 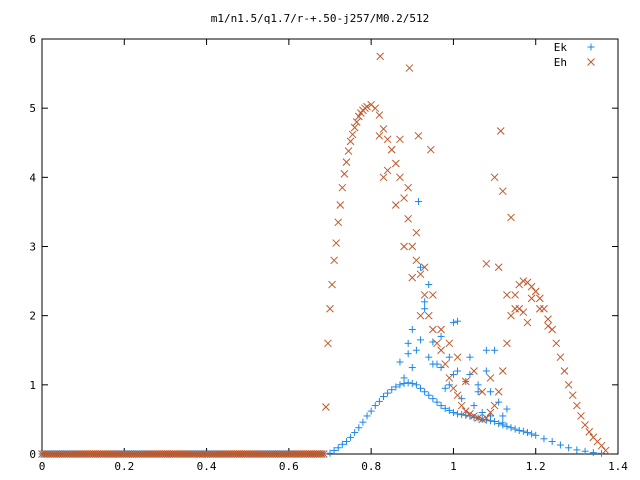 I want to click on y-tick-label: 1, so click(x=32, y=385).